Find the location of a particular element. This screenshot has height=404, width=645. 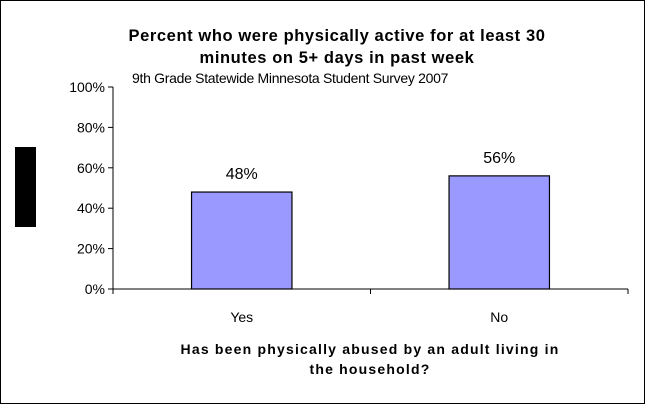

y-tick-label: 80% is located at coordinates (91, 127).